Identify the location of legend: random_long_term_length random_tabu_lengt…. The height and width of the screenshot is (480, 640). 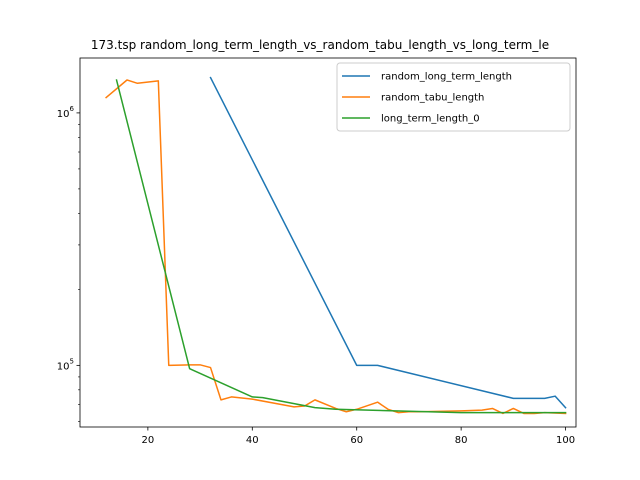
(453, 97).